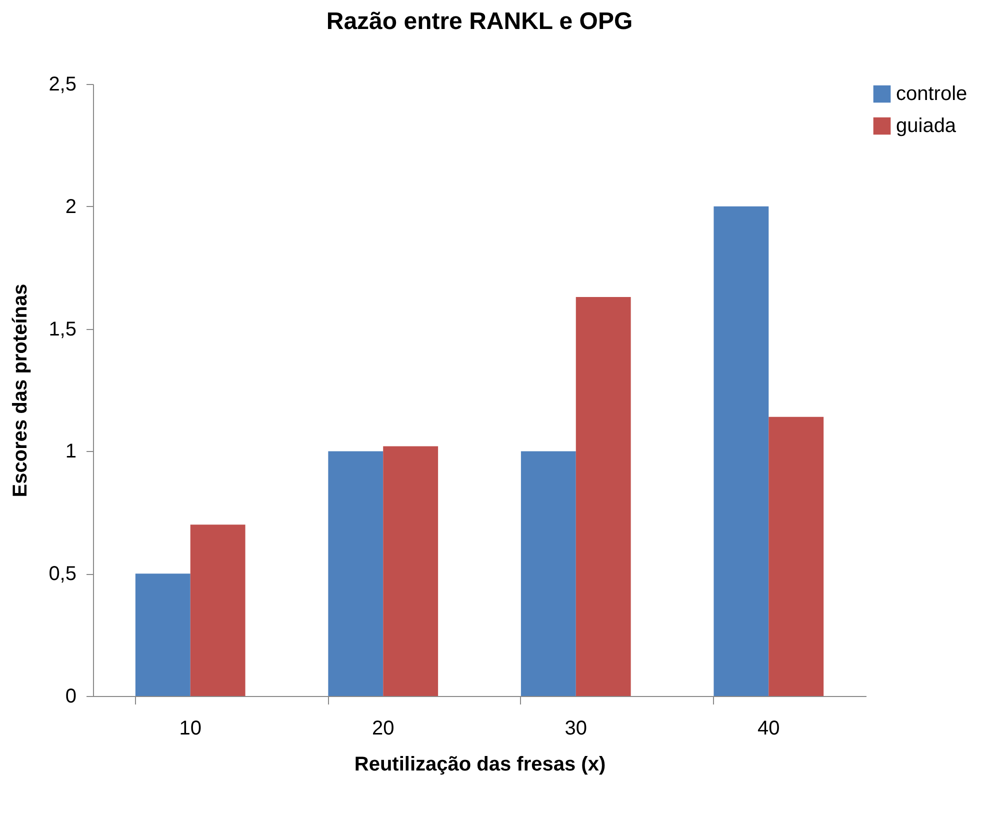  I want to click on chart-title: Razão entre RANKL e OPG, so click(479, 21).